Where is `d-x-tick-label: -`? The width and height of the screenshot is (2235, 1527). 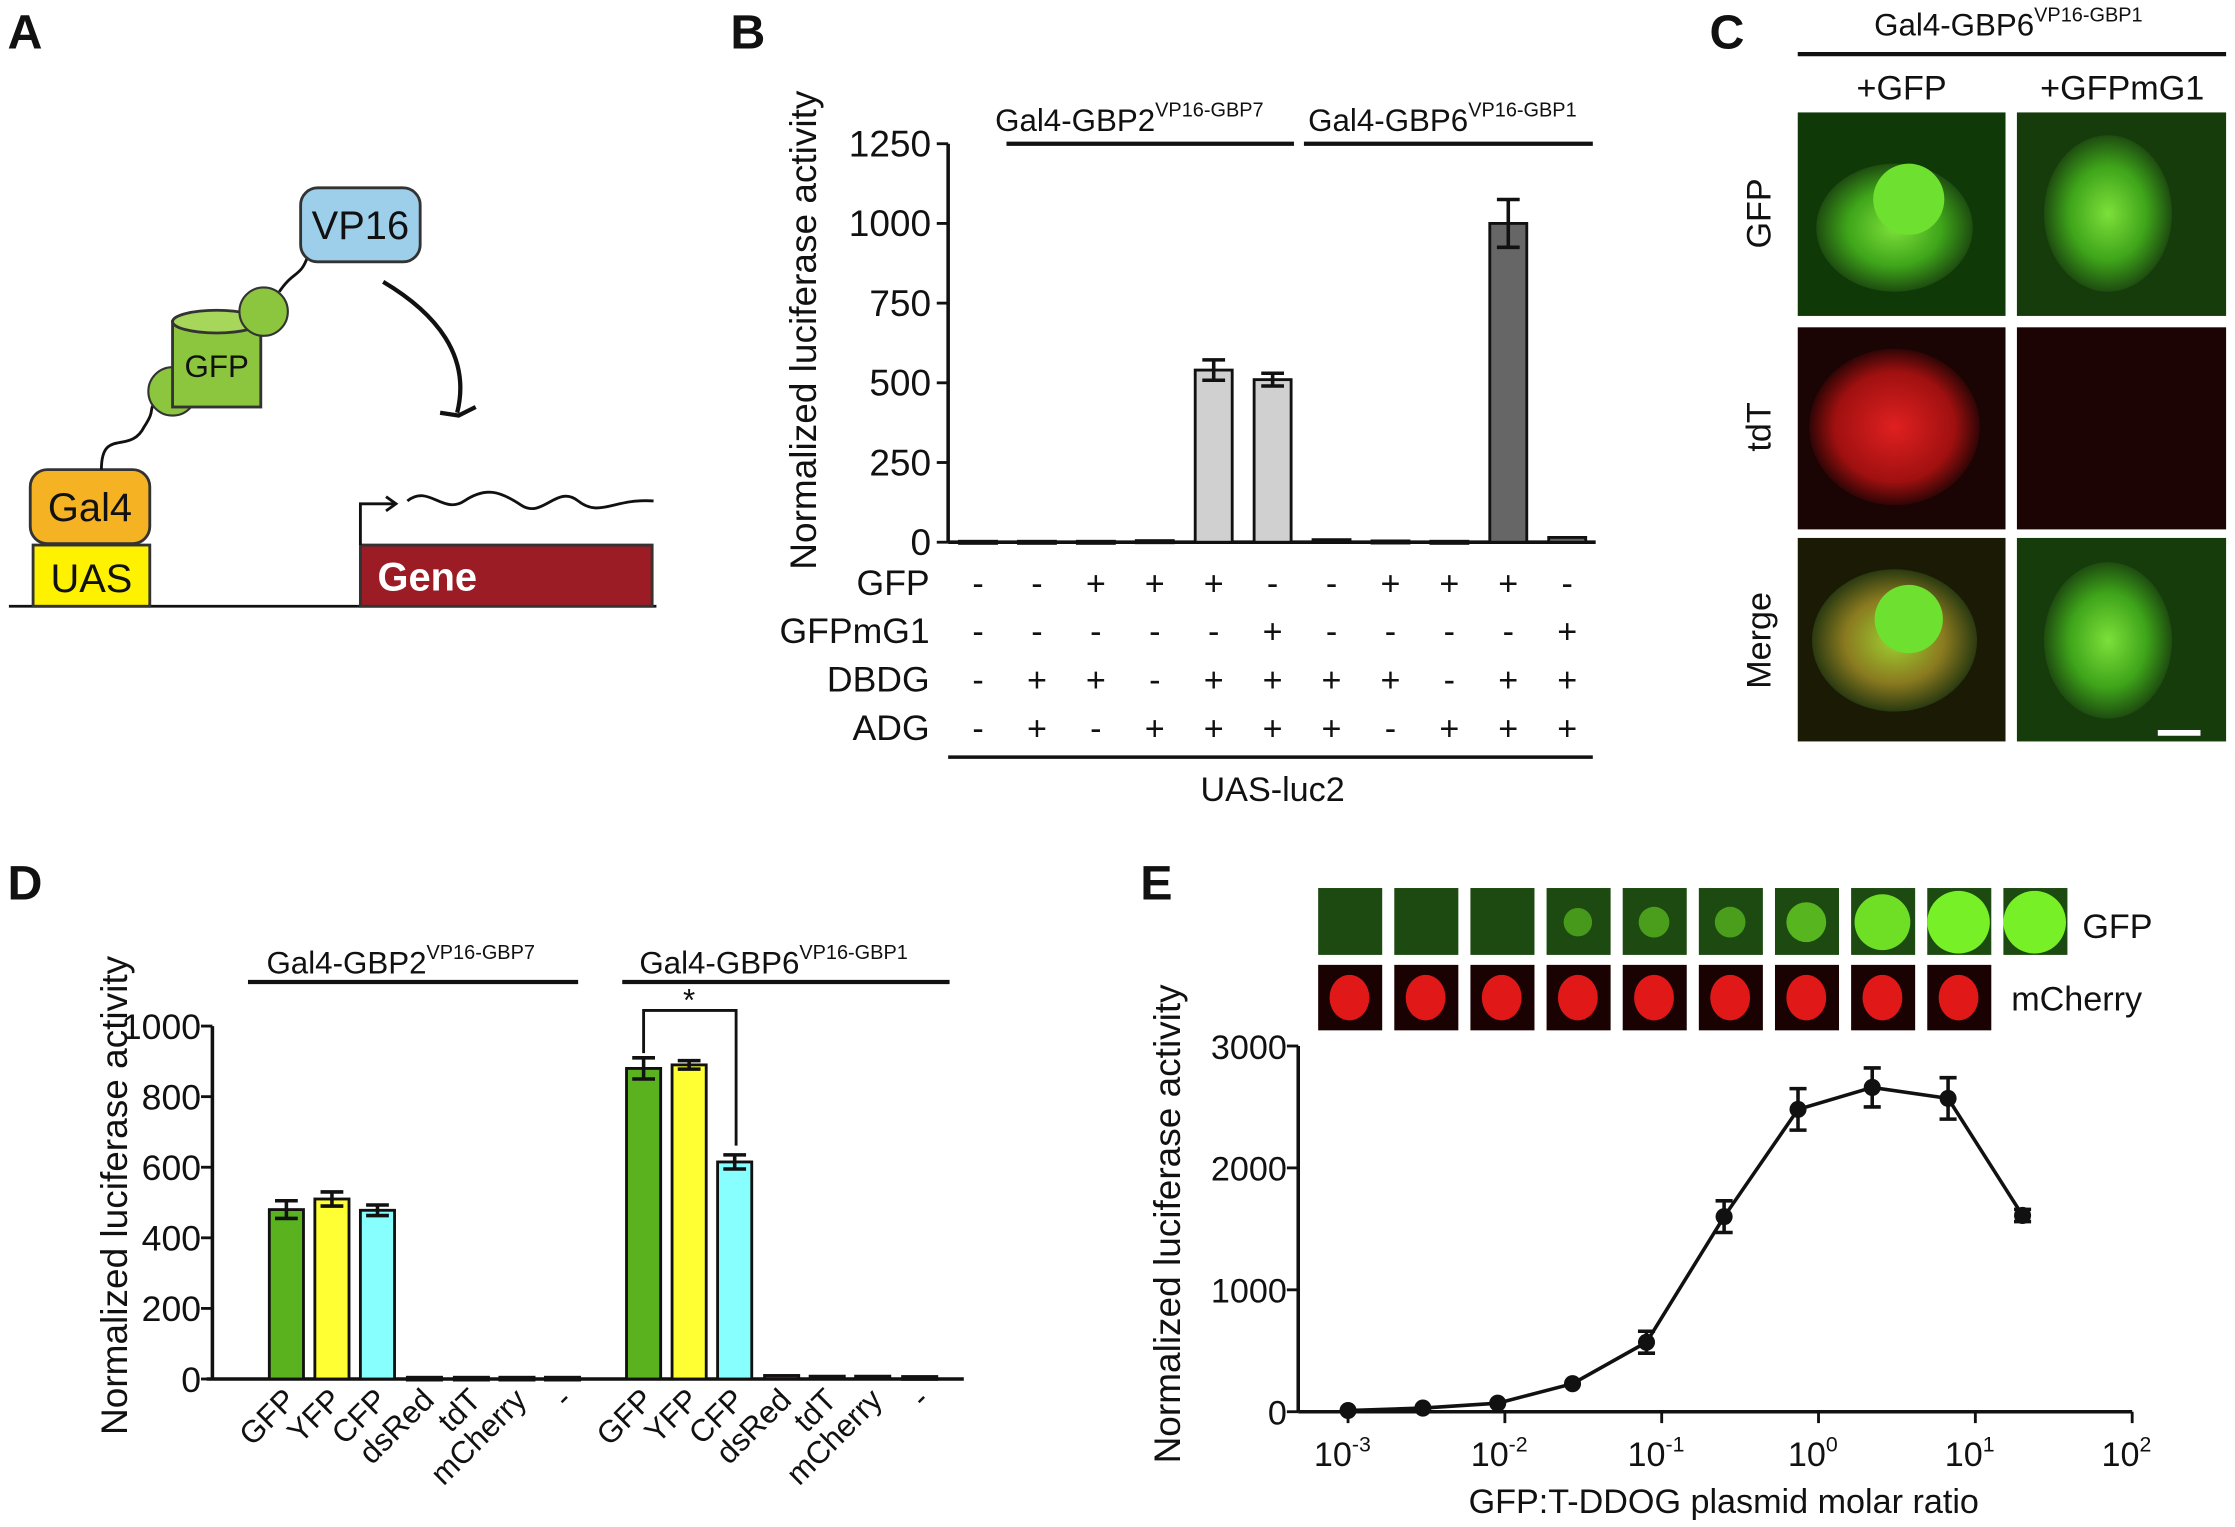
d-x-tick-label: - is located at coordinates (920, 1398).